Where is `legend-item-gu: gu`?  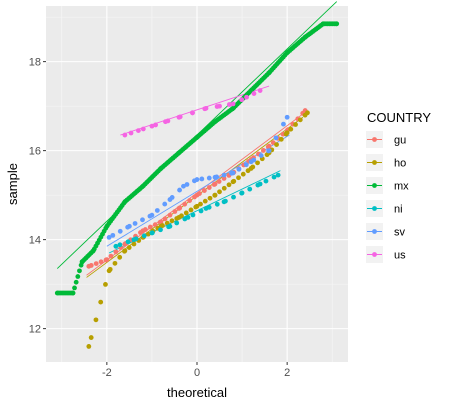 legend-item-gu: gu is located at coordinates (386, 139).